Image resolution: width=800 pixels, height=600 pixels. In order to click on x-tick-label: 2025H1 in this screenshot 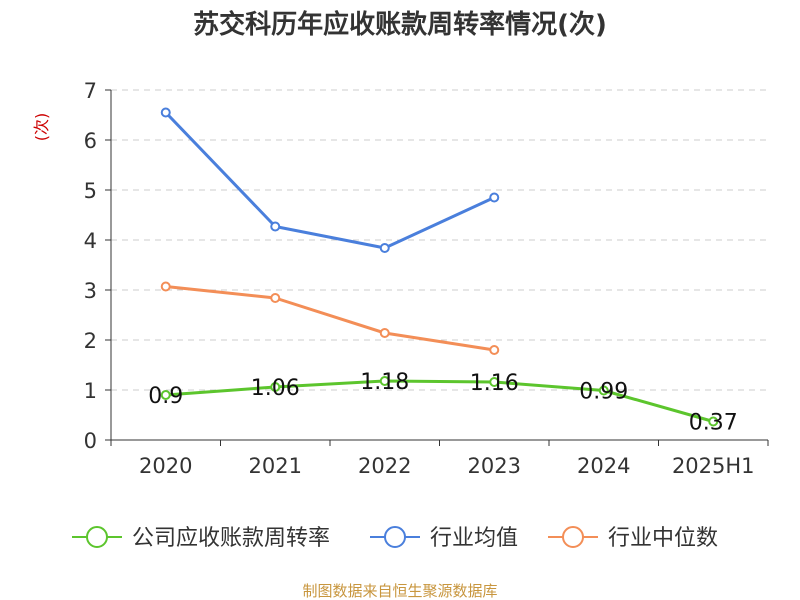, I will do `click(713, 466)`.